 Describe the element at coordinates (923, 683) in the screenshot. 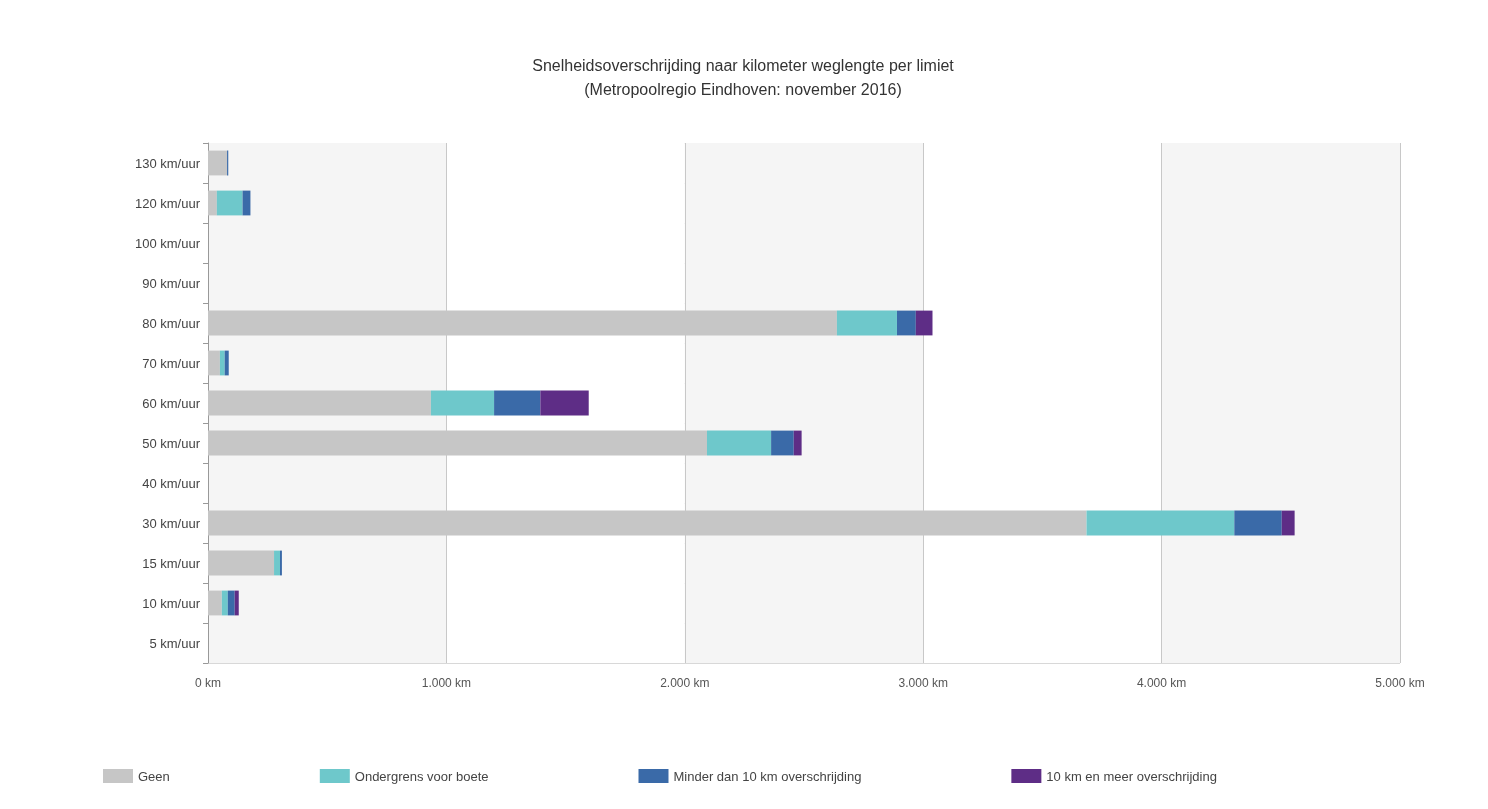

I see `x-tick-label: 3.000 km` at that location.